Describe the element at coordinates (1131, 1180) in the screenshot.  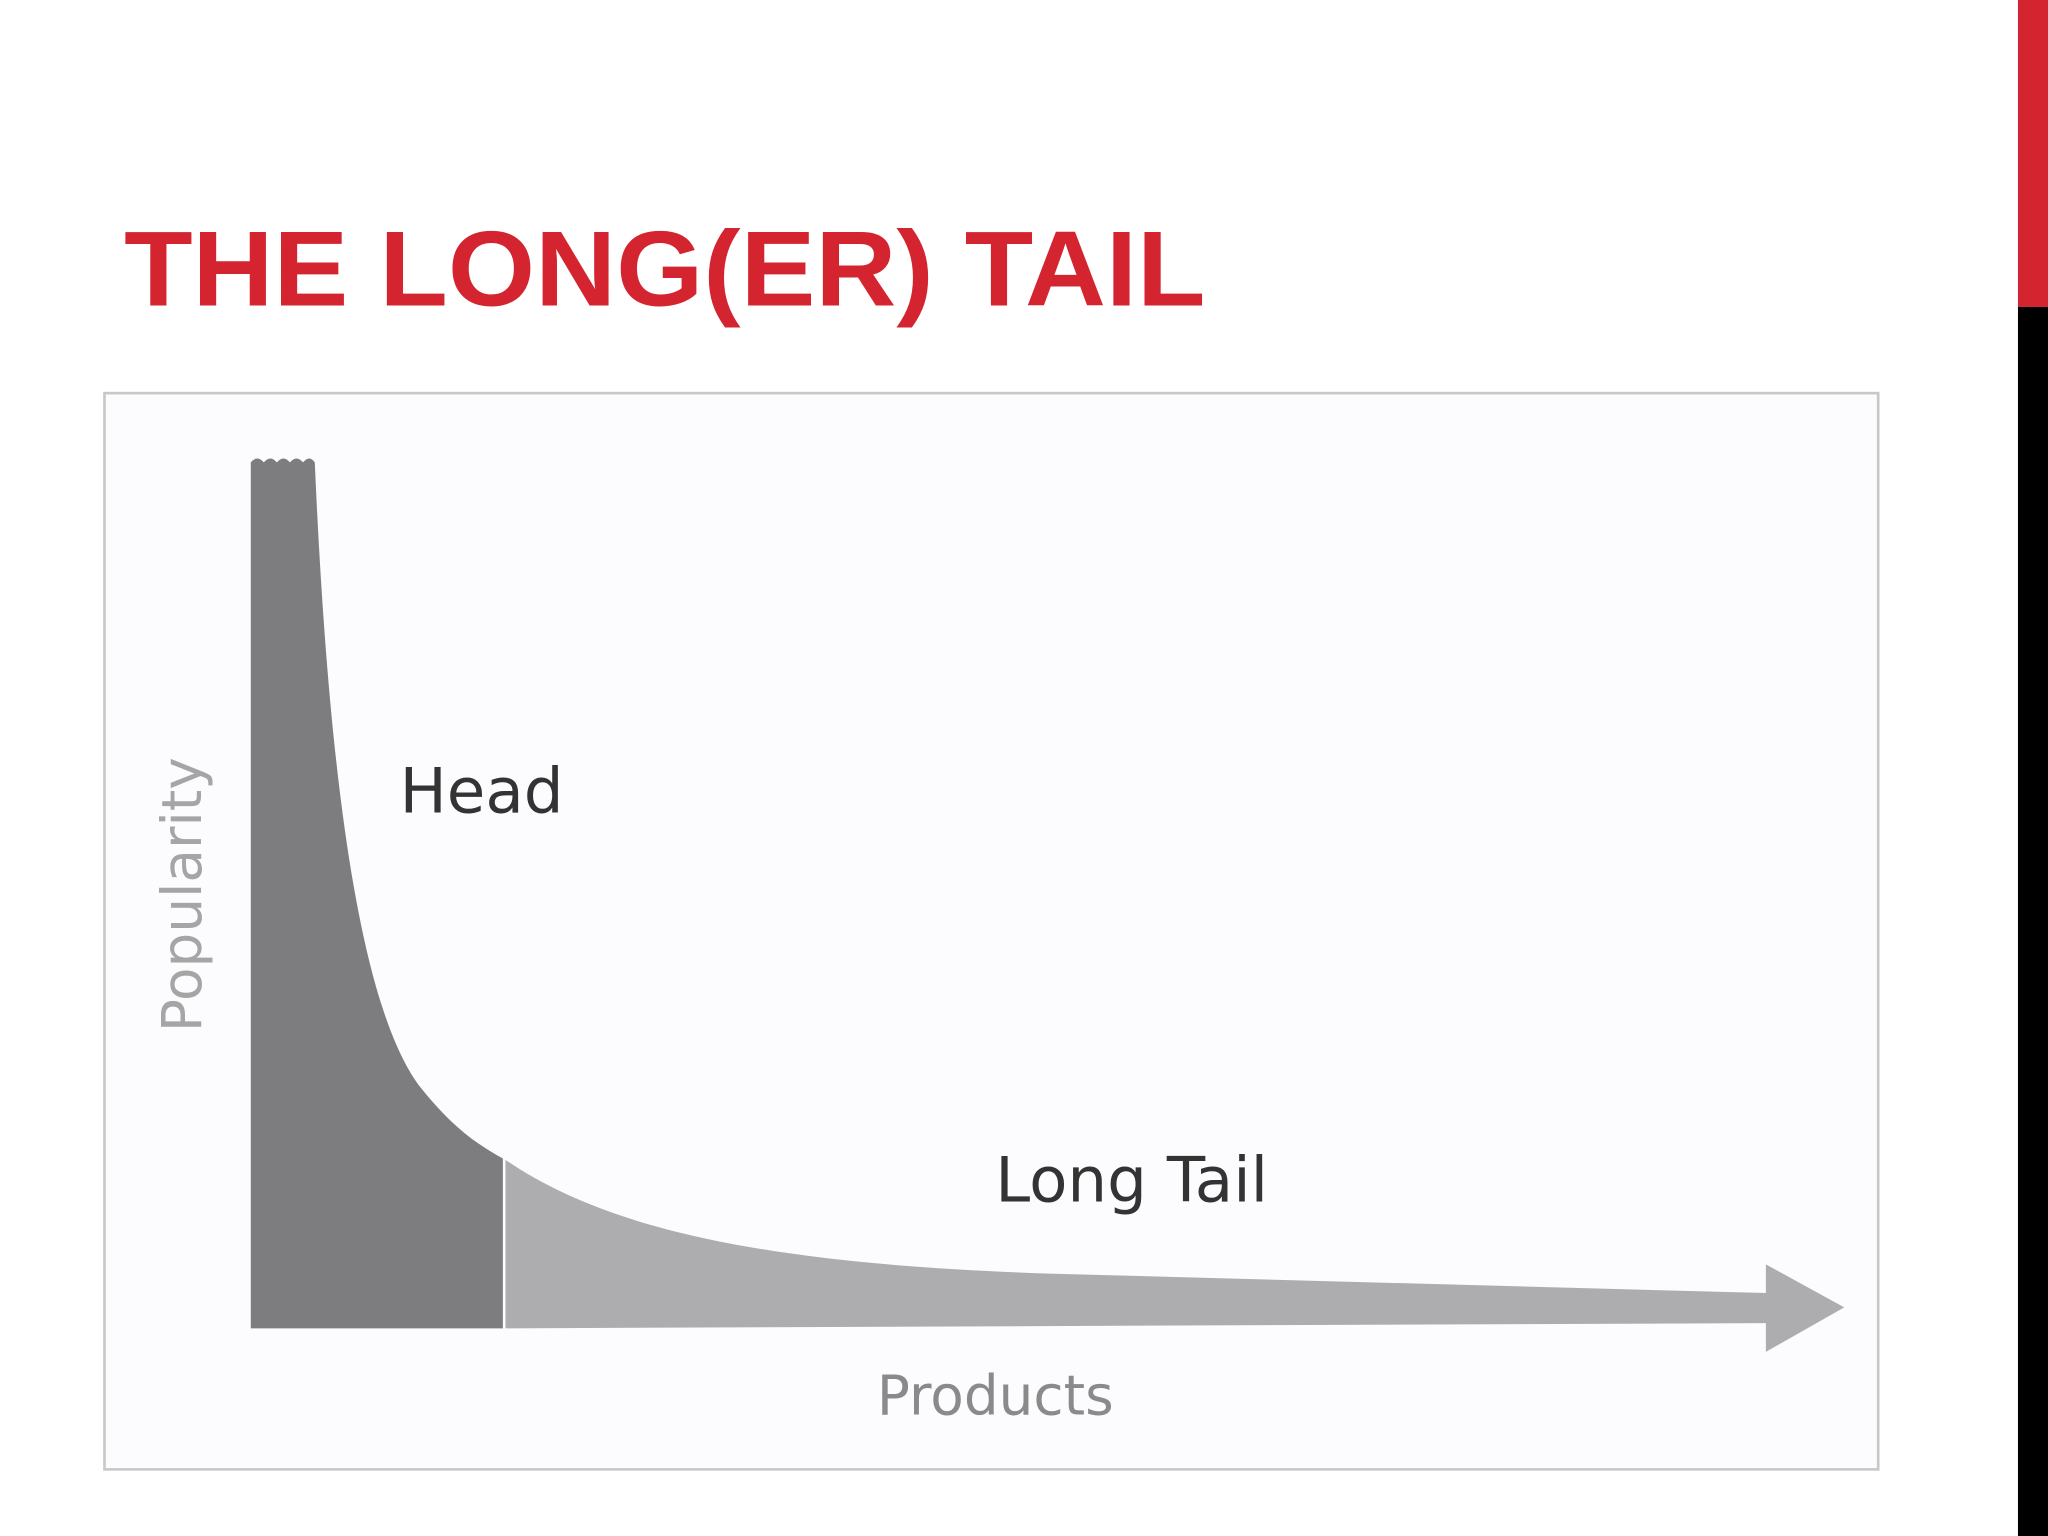
I see `tail-label: Long Tail` at that location.